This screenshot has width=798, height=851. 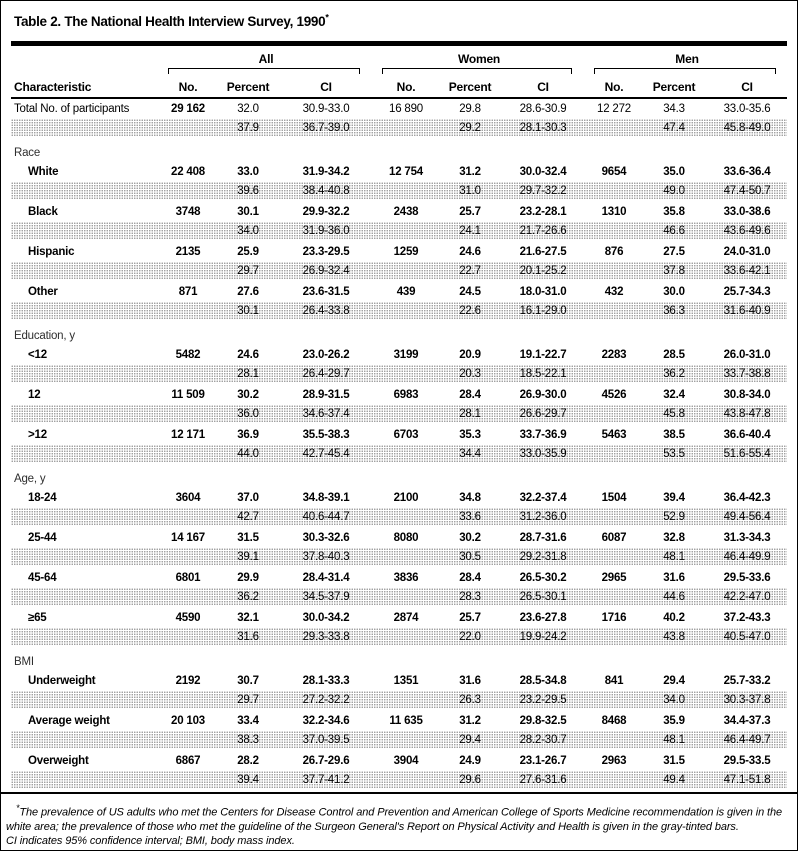 What do you see at coordinates (248, 721) in the screenshot?
I see `data-cell: 33.4` at bounding box center [248, 721].